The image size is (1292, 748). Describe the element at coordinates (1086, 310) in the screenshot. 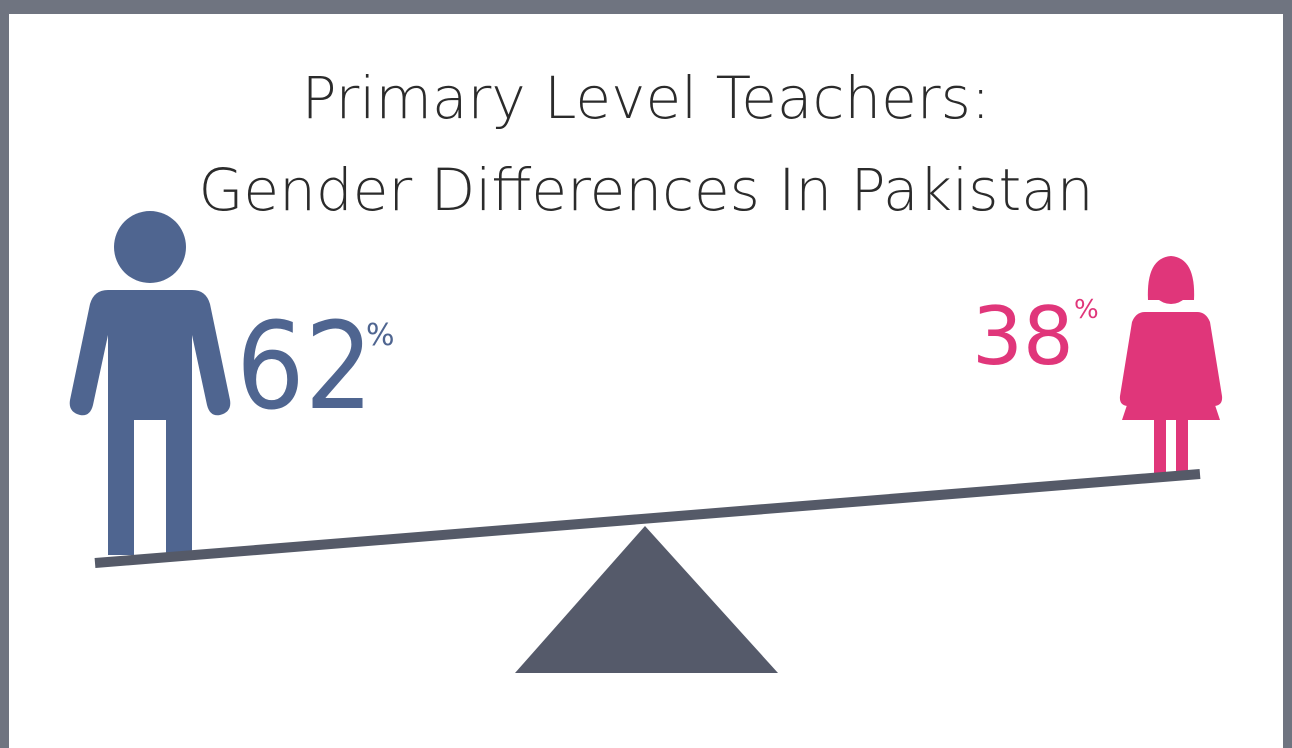

I see `female-unit: %` at that location.